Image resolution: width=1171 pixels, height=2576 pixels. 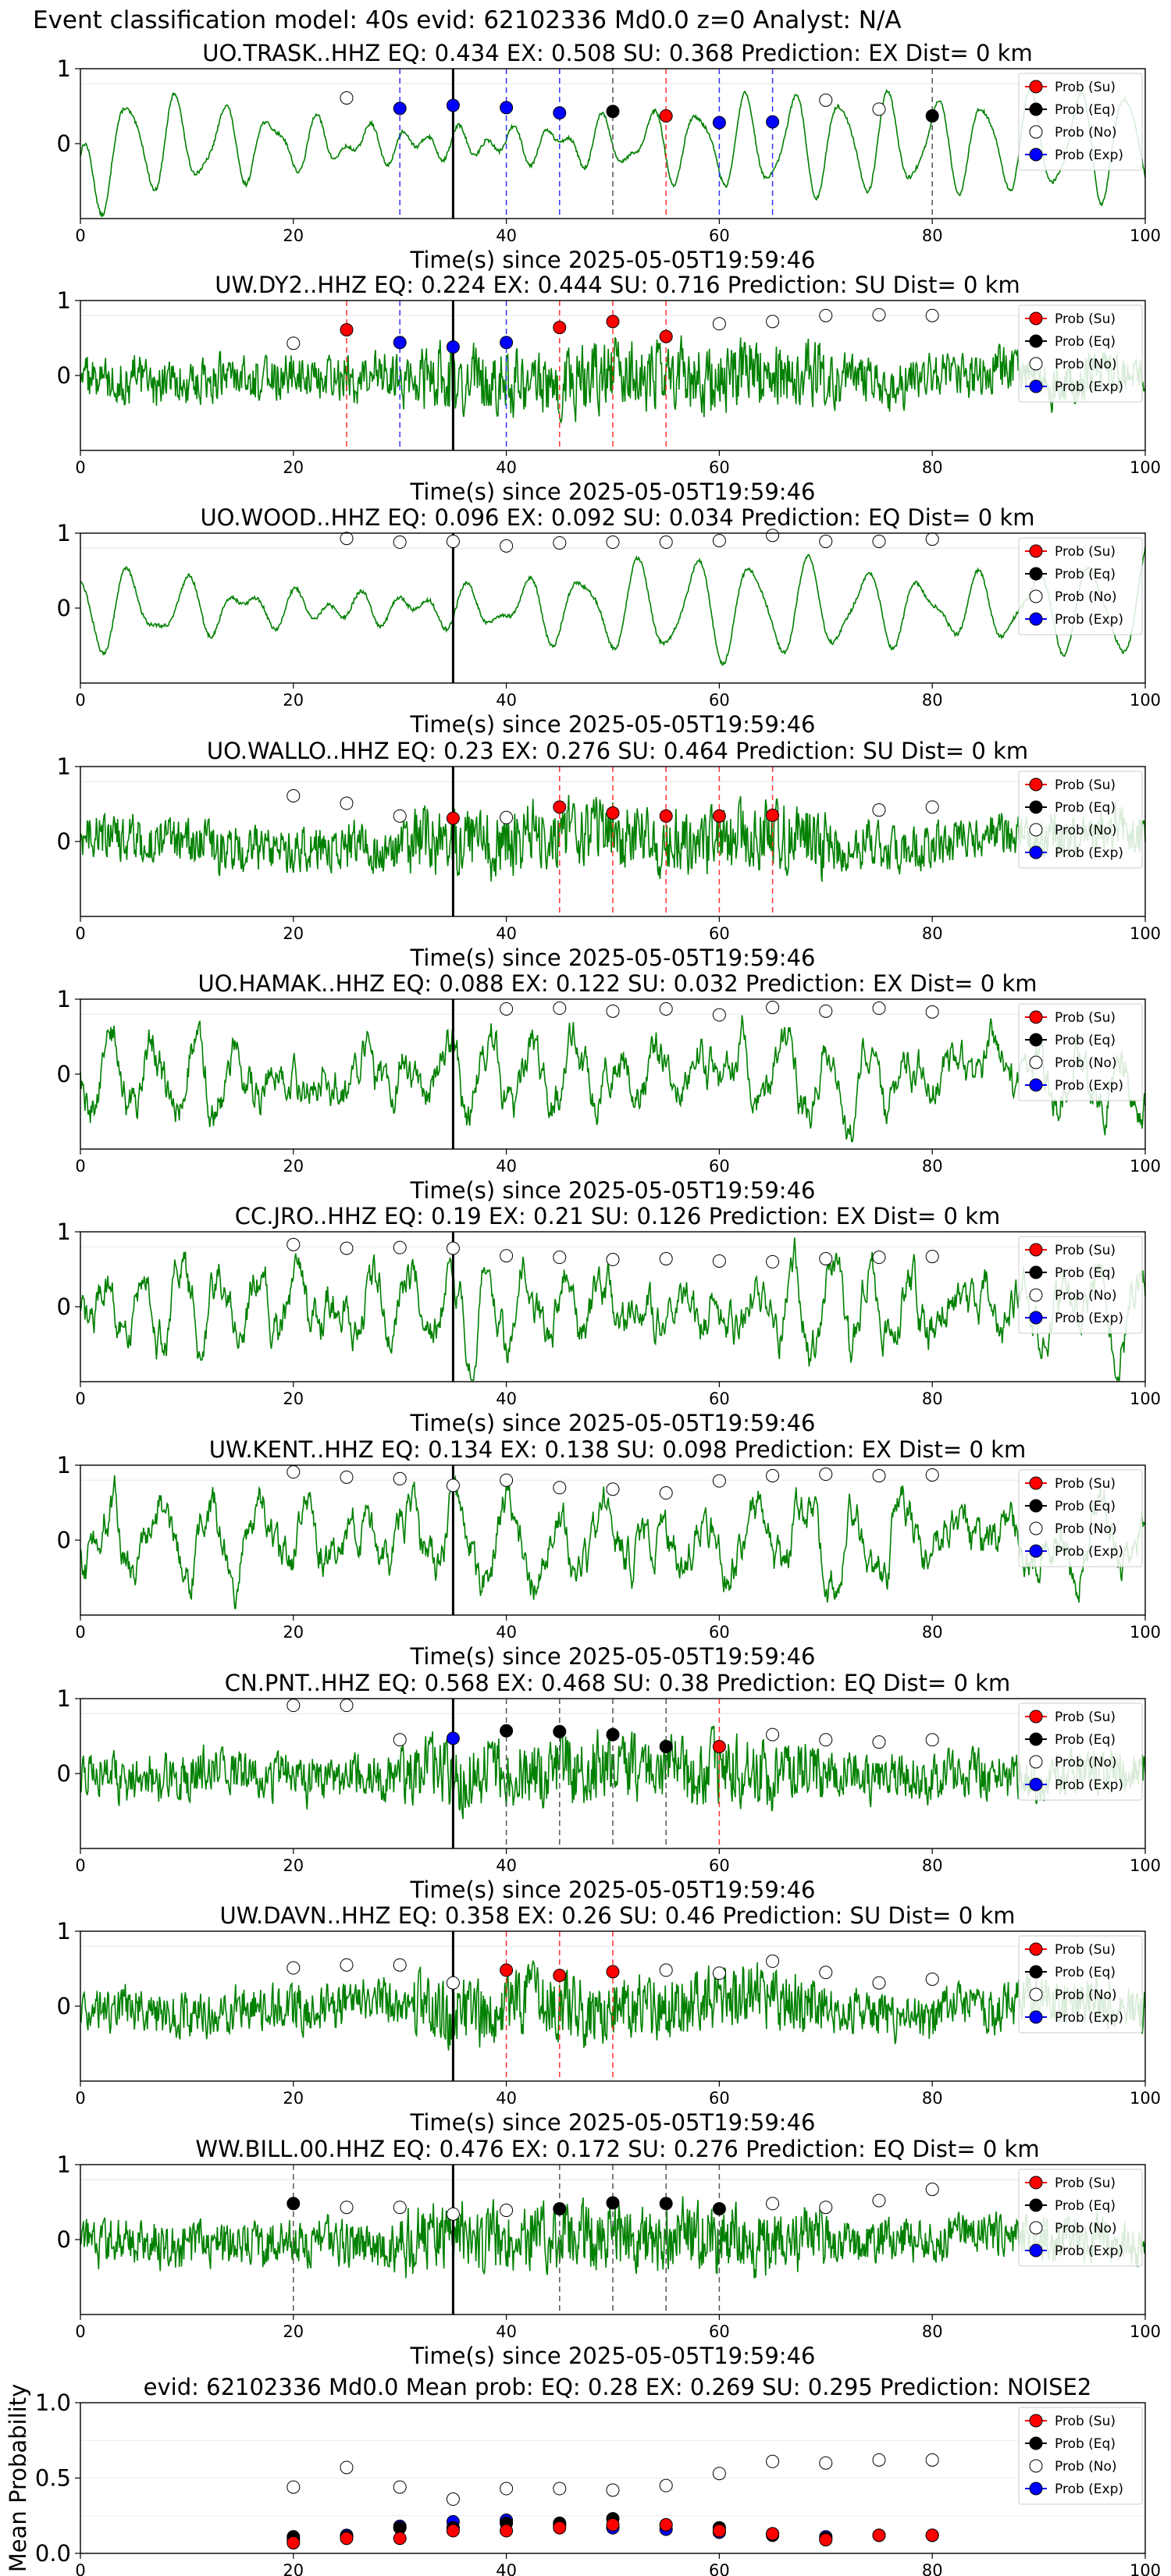 I want to click on legend-label-no: Prob (No), so click(x=1086, y=1063).